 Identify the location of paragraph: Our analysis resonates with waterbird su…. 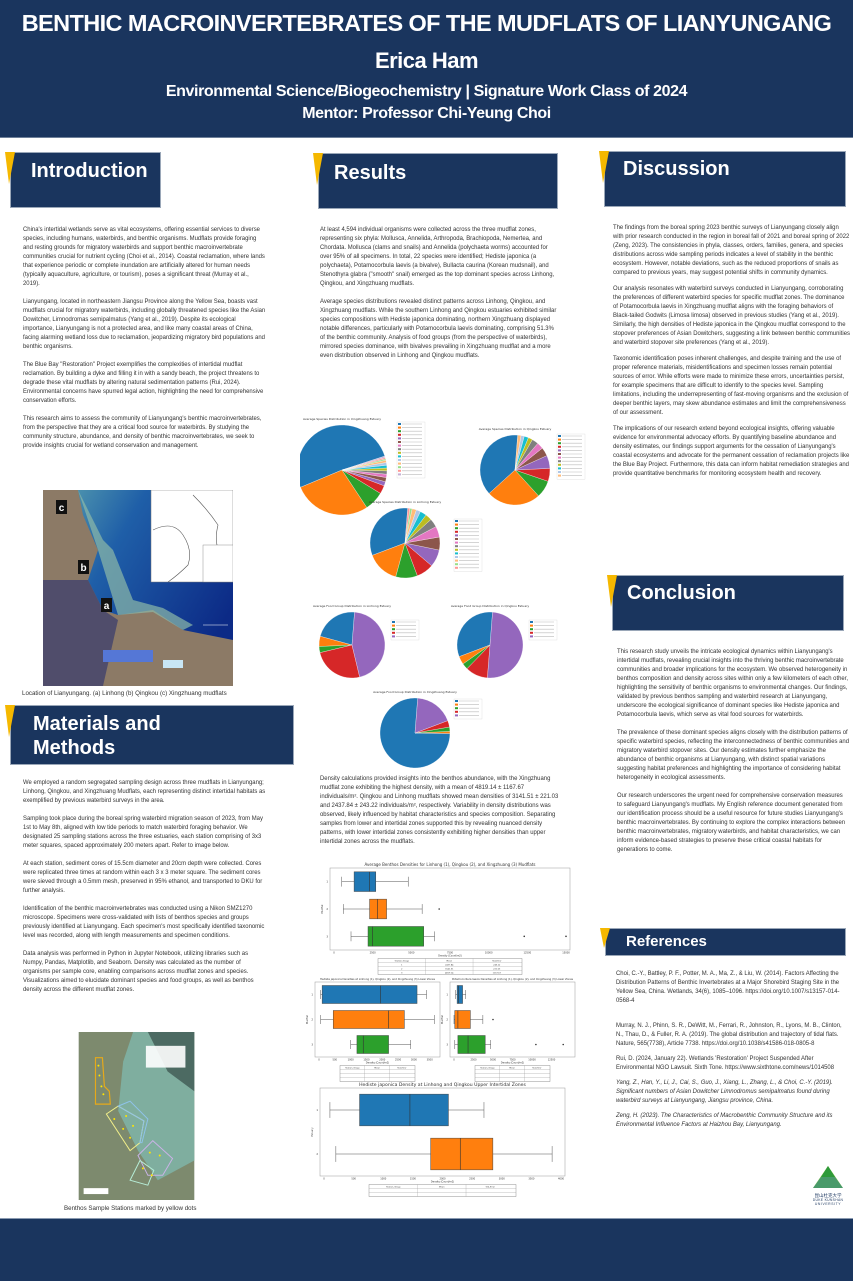
(731, 316).